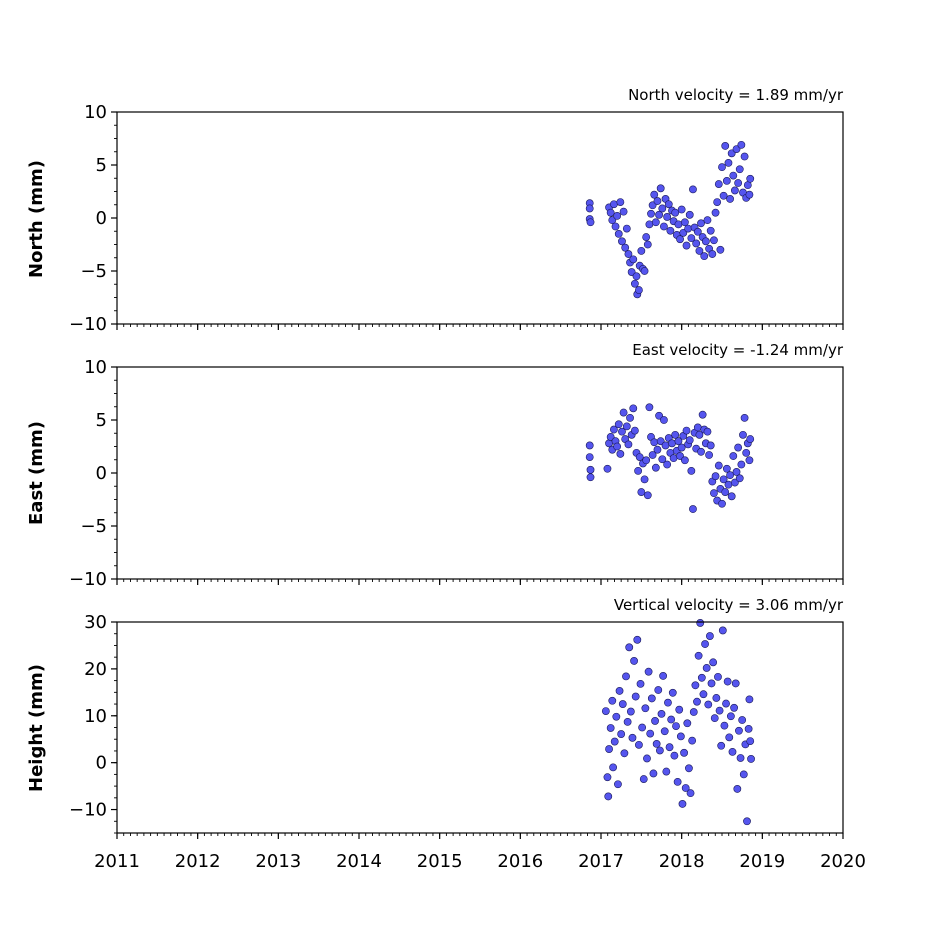 This screenshot has height=937, width=937. What do you see at coordinates (95, 112) in the screenshot?
I see `y-tick-label: 10` at bounding box center [95, 112].